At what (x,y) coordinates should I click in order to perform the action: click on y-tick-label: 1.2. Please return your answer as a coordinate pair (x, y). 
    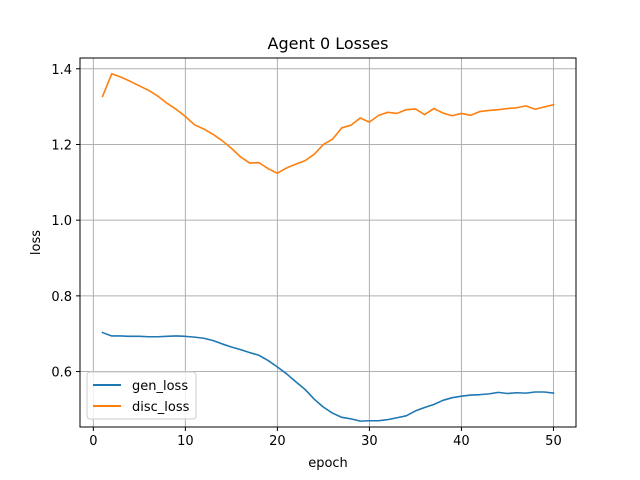
    Looking at the image, I should click on (61, 145).